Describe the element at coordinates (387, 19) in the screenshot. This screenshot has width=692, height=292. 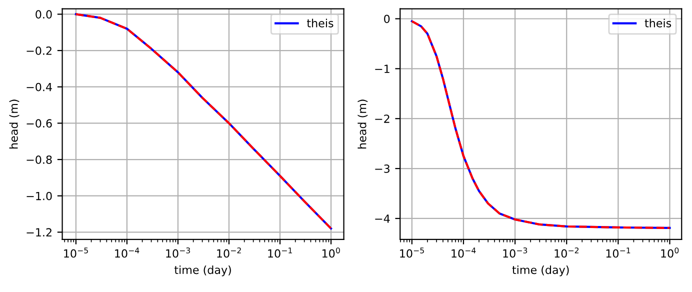
I see `y-tick-label: 0` at that location.